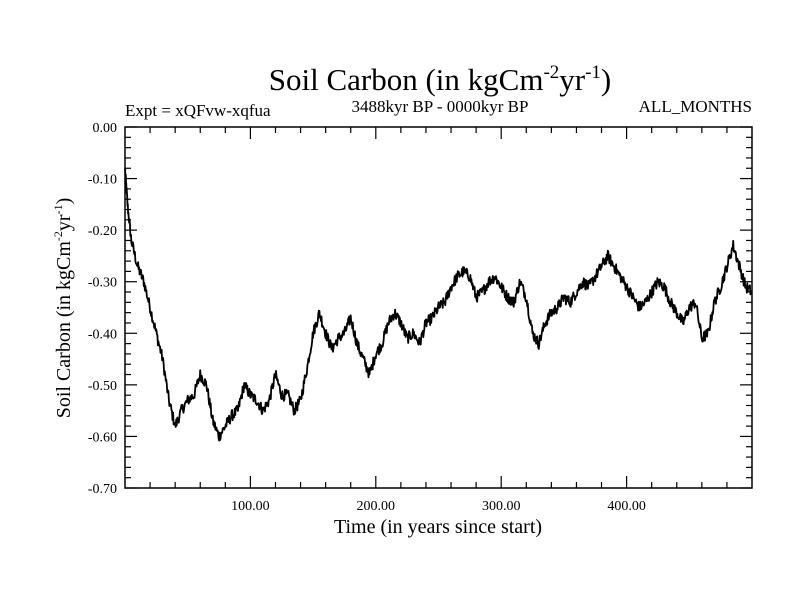 The image size is (800, 600). I want to click on y-tick-label: -0.20, so click(102, 231).